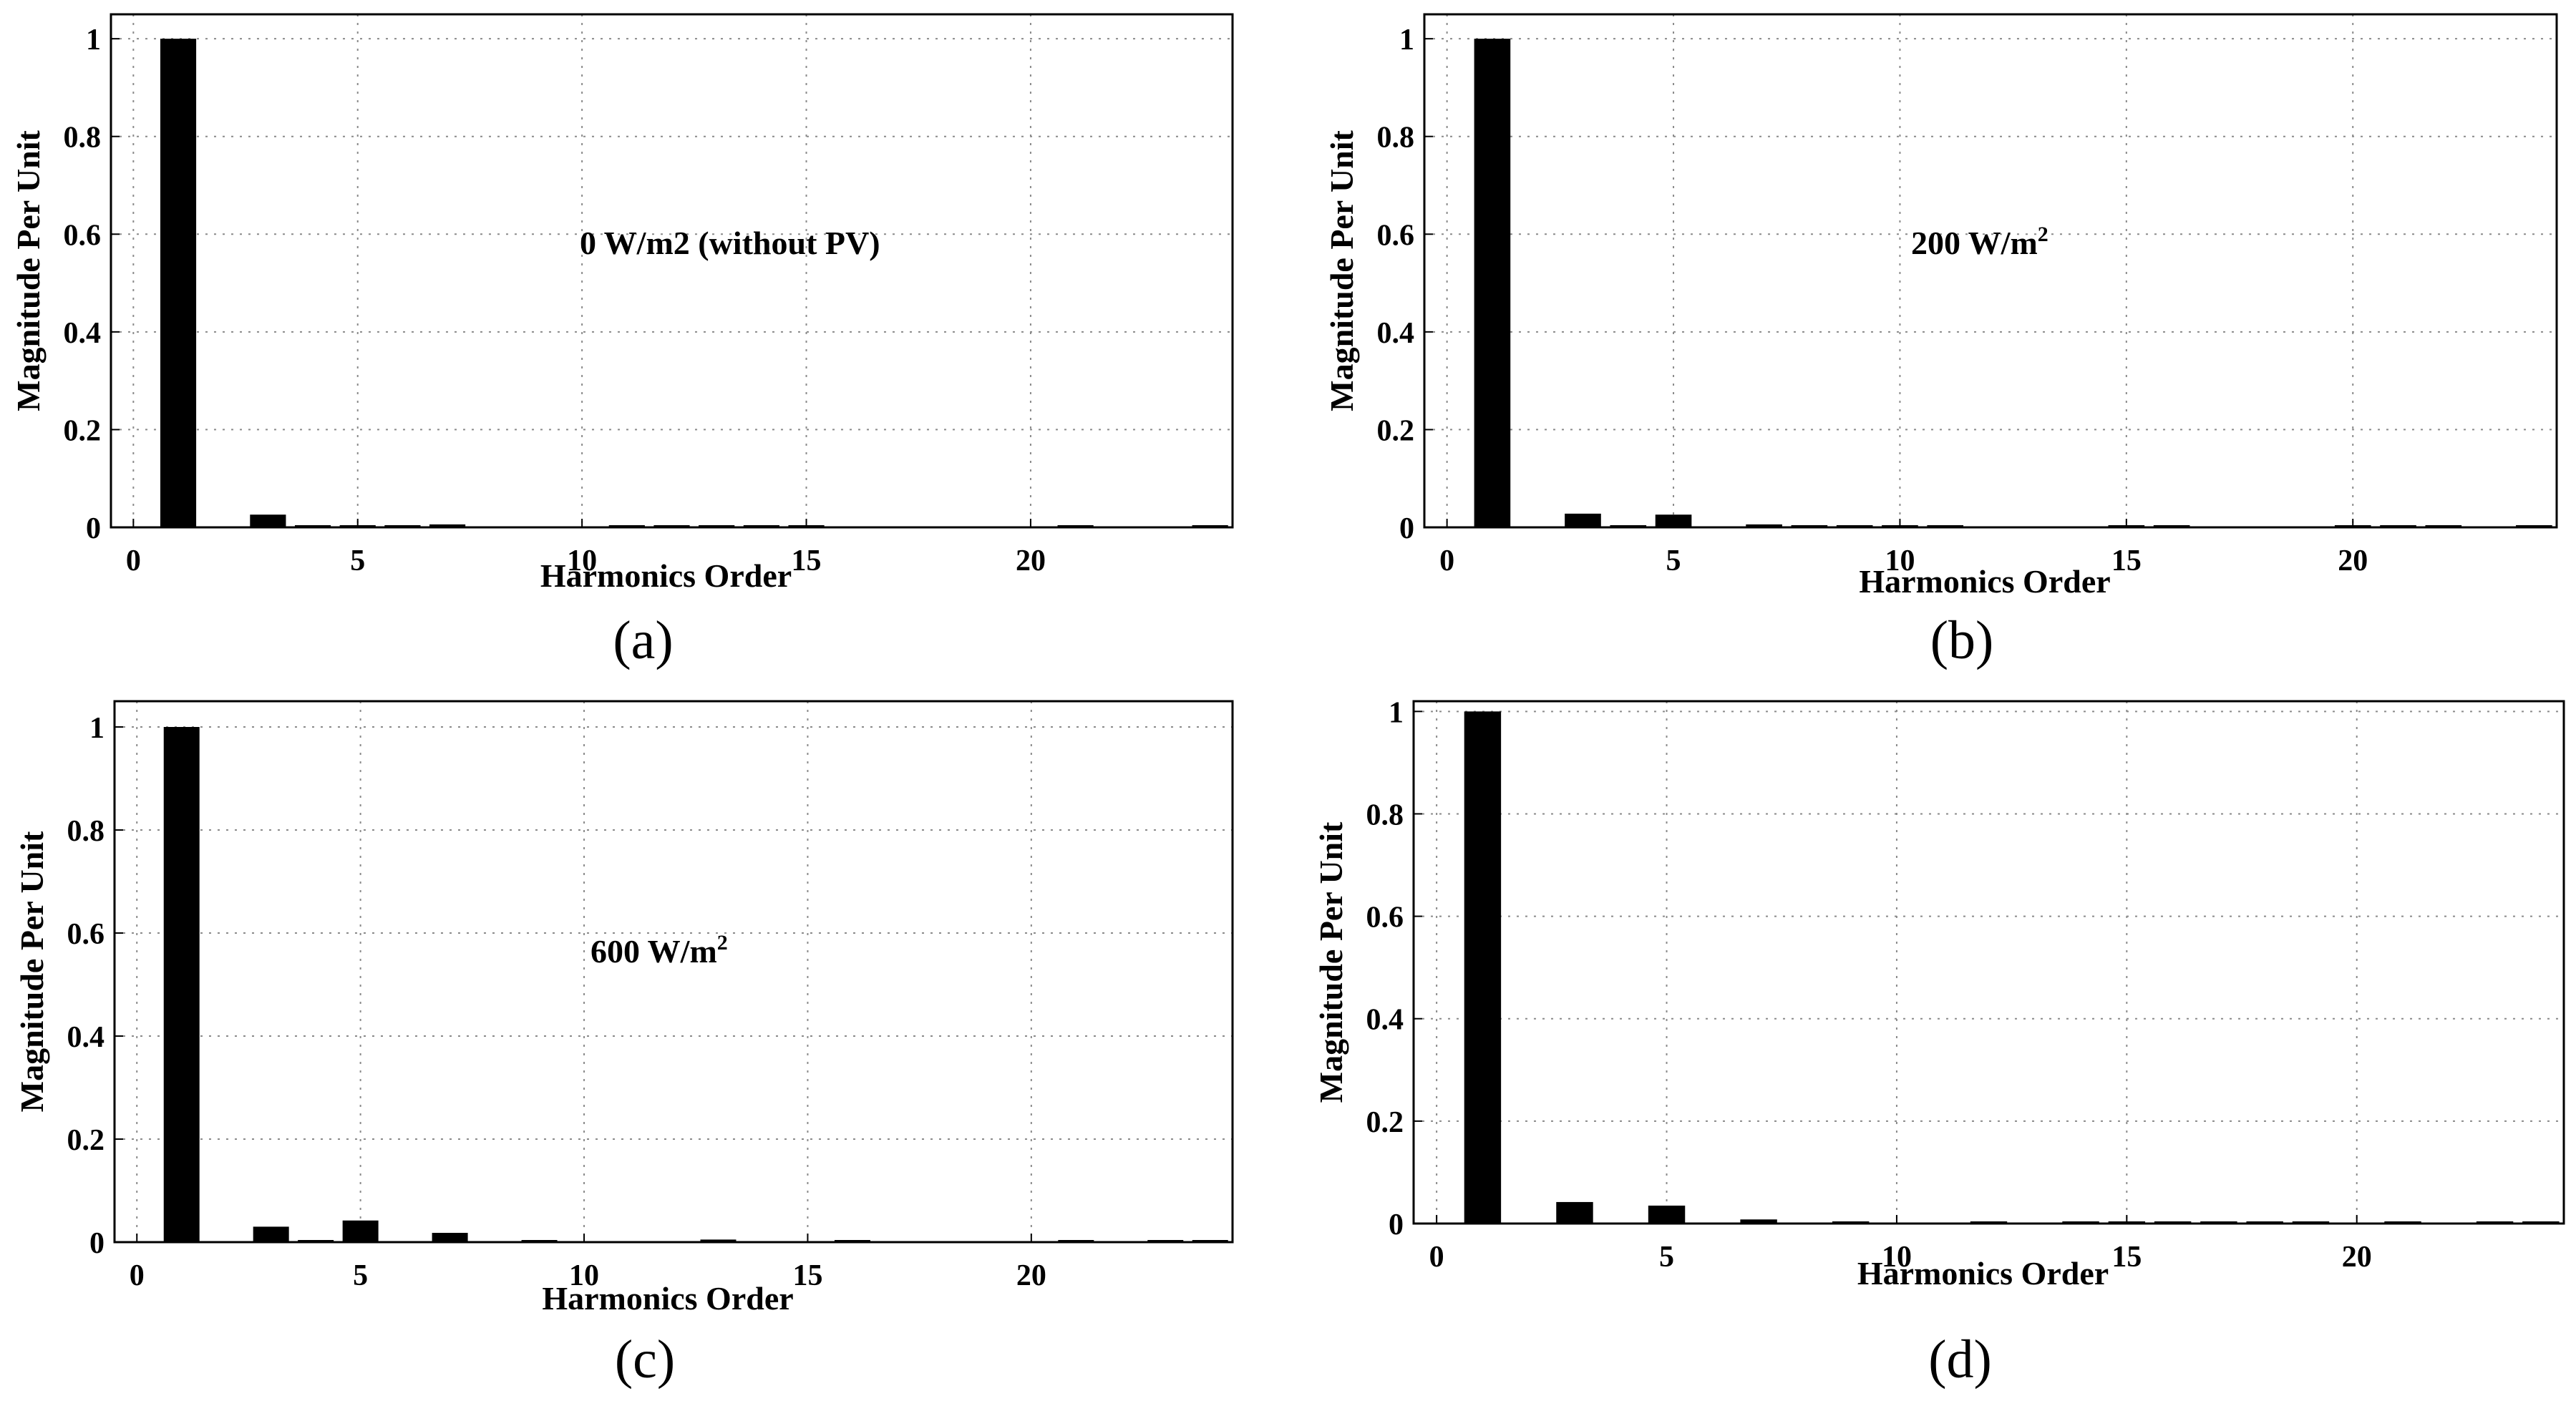 The image size is (2576, 1411). Describe the element at coordinates (730, 243) in the screenshot. I see `irradiance-annotation: 0 W/m2 (without PV)` at that location.